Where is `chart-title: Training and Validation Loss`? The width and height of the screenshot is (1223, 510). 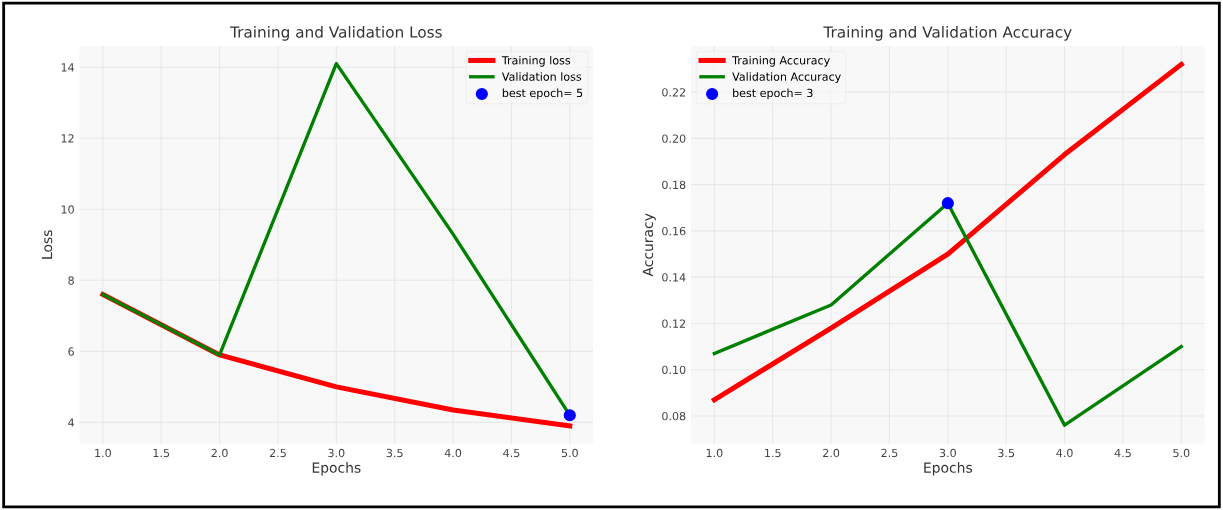
chart-title: Training and Validation Loss is located at coordinates (336, 33).